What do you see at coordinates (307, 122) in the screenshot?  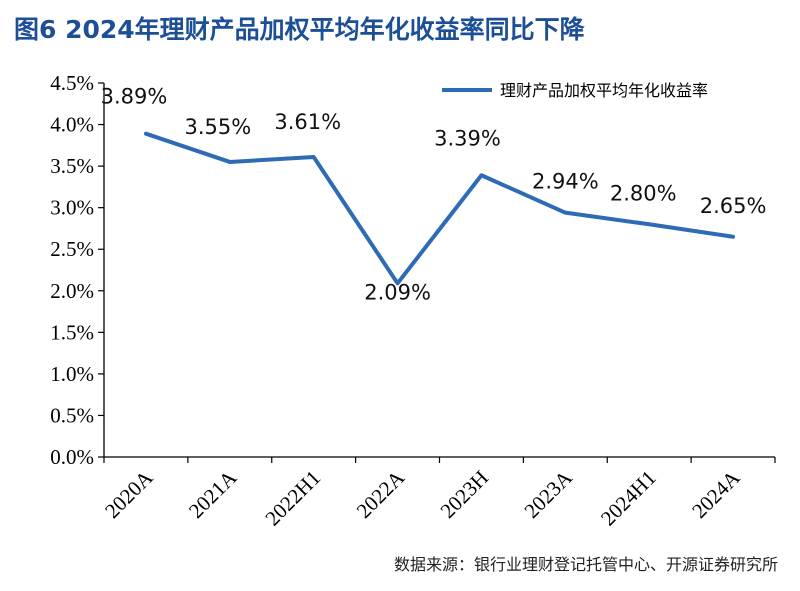 I see `data-label: 3.61%` at bounding box center [307, 122].